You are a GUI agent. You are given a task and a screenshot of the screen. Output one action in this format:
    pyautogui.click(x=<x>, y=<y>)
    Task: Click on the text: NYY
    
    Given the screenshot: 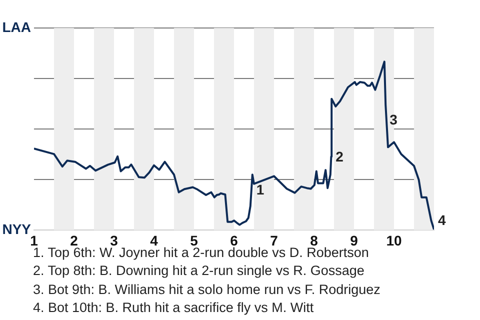 What is the action you would take?
    pyautogui.click(x=17, y=228)
    